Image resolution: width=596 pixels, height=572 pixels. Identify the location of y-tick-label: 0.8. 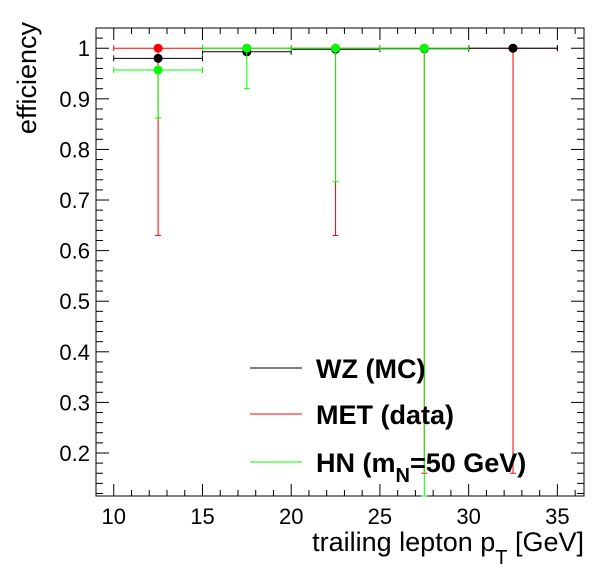
(74, 149).